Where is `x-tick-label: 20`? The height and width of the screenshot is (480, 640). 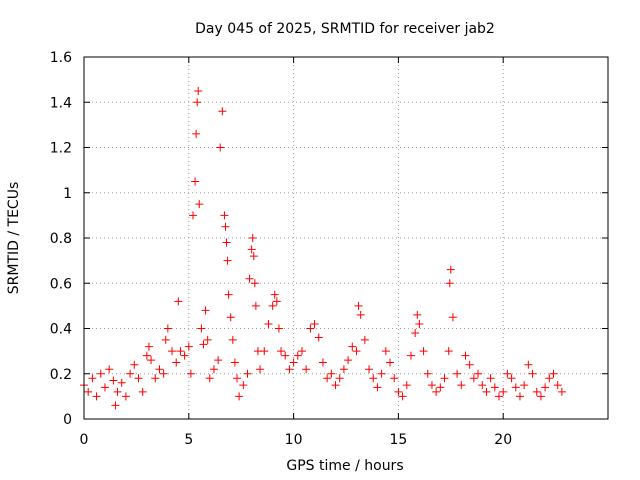
x-tick-label: 20 is located at coordinates (503, 440).